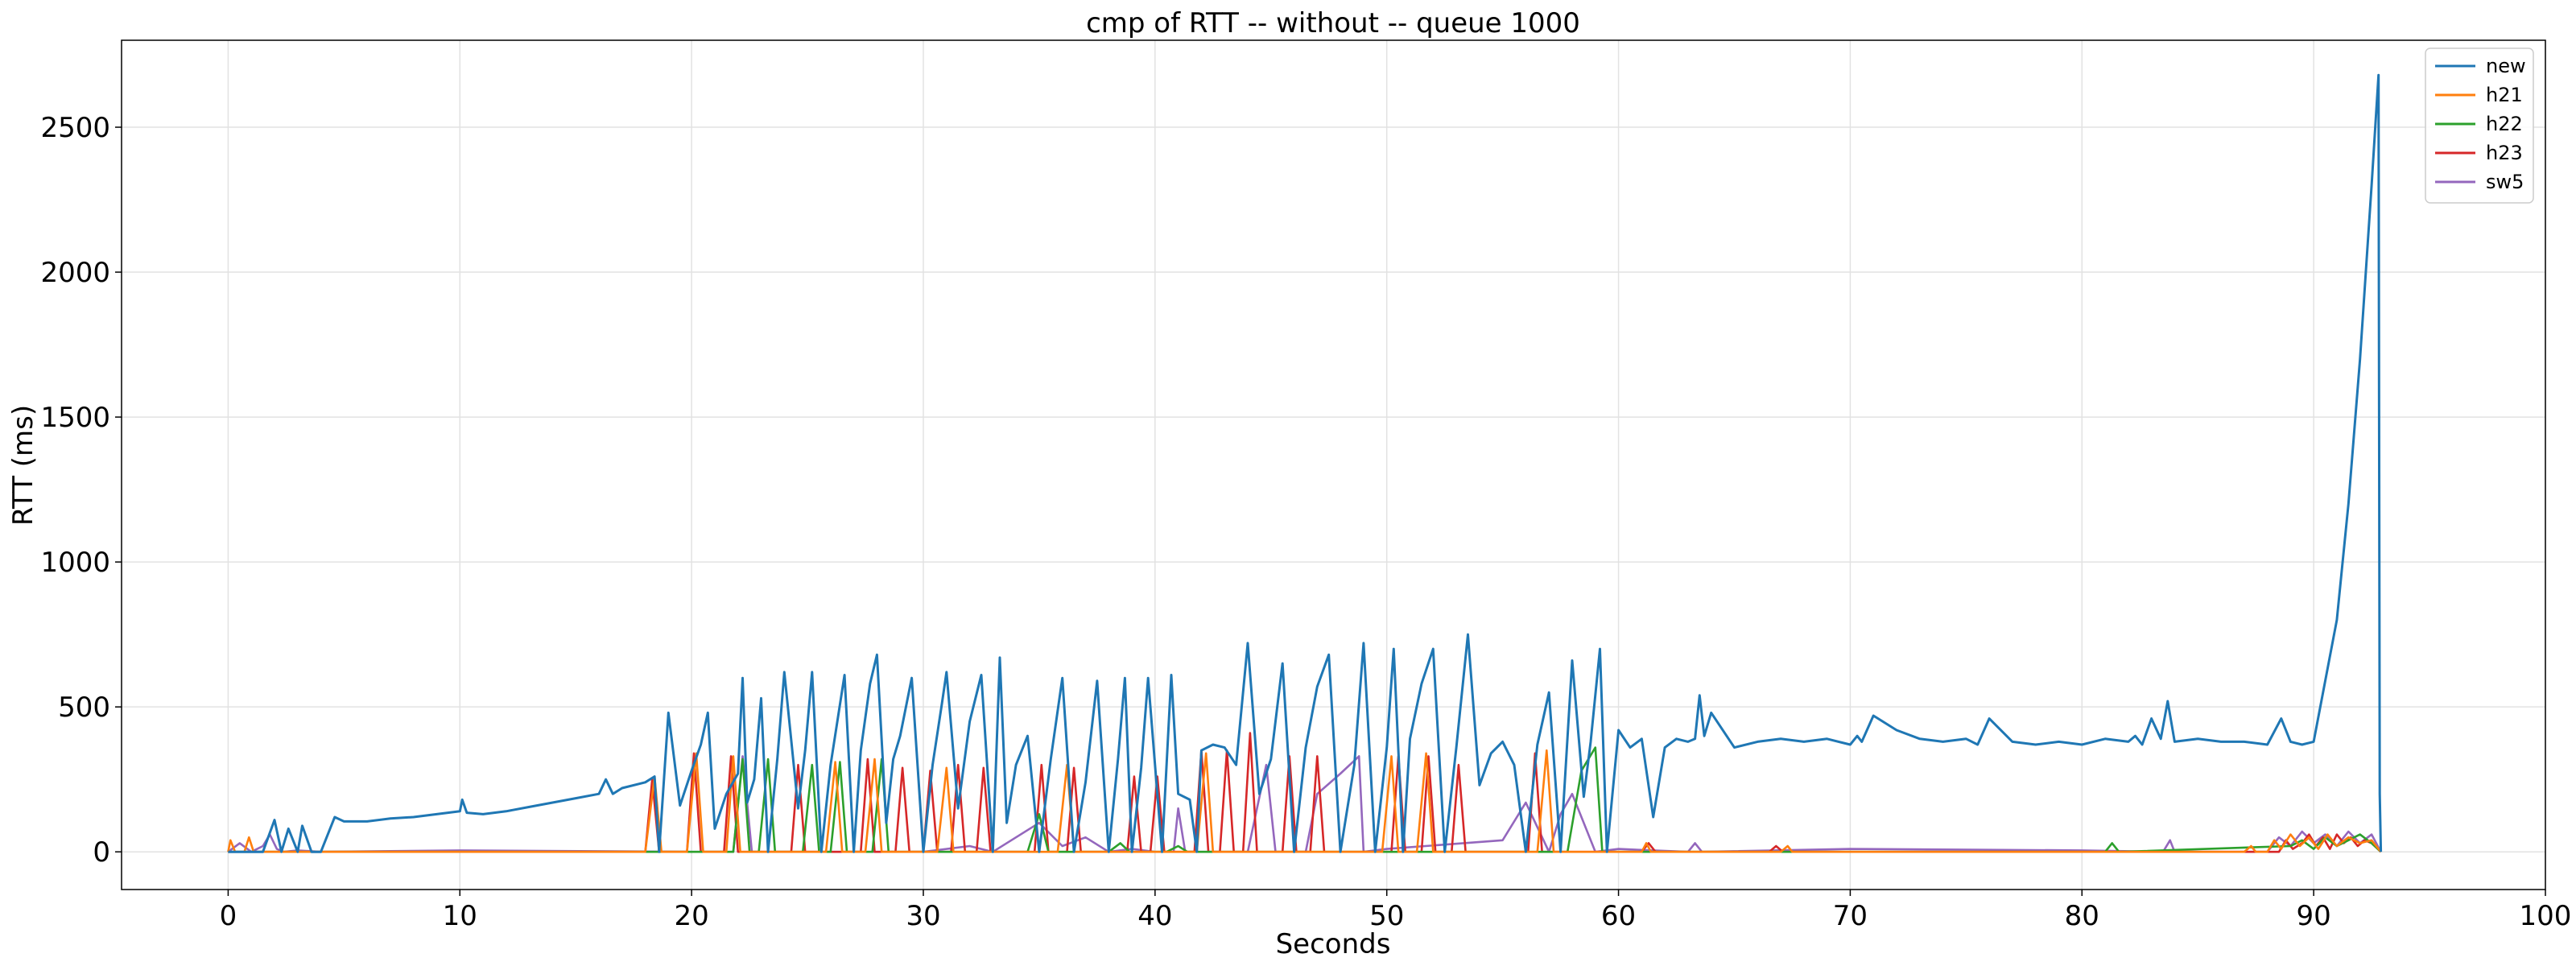 Image resolution: width=2576 pixels, height=966 pixels. What do you see at coordinates (923, 916) in the screenshot?
I see `x-tick-label: 30` at bounding box center [923, 916].